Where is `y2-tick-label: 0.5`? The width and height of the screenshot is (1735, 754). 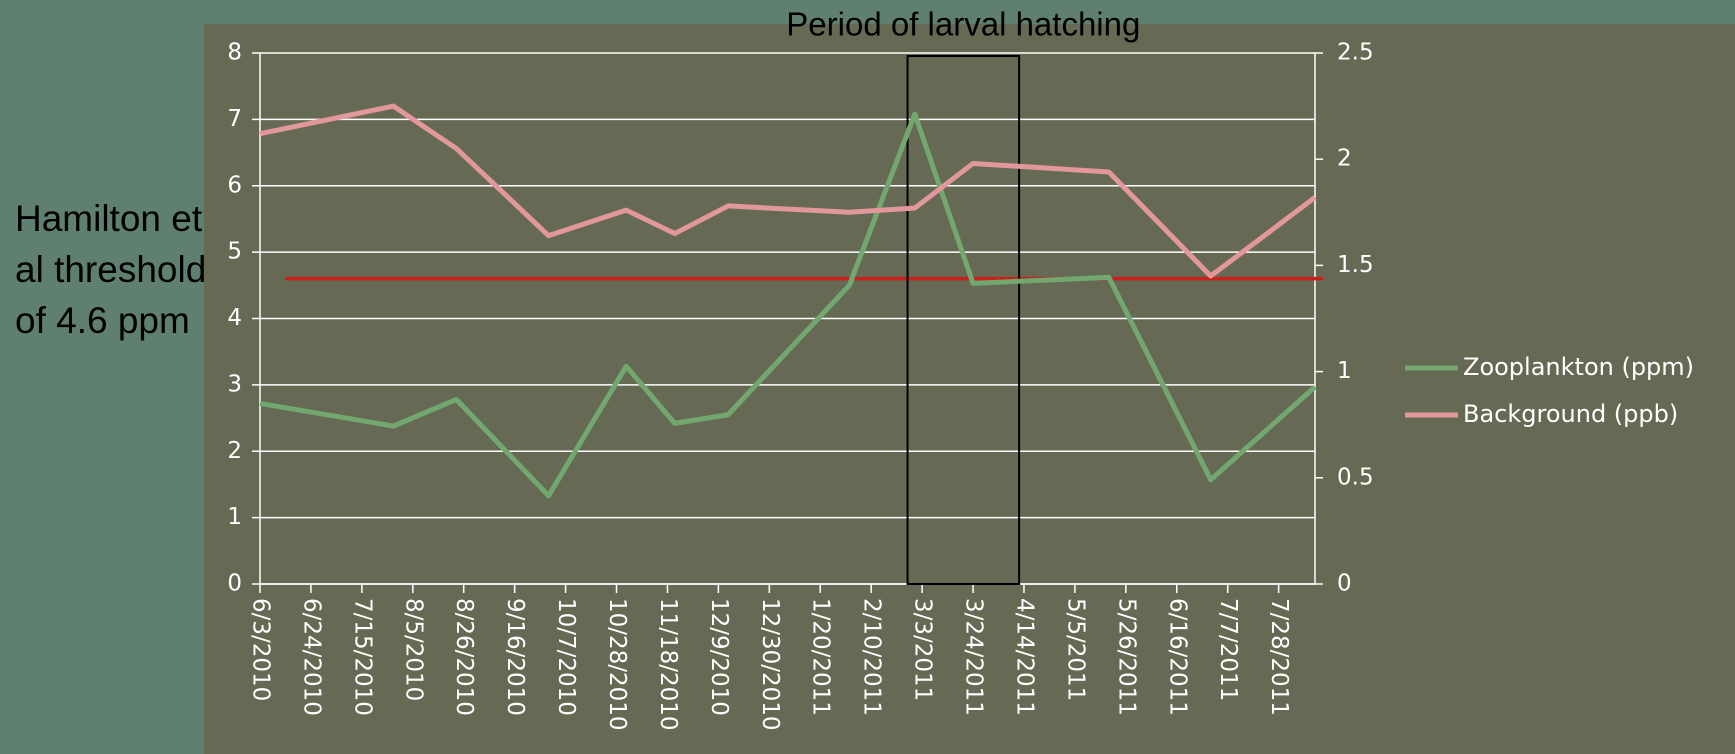
y2-tick-label: 0.5 is located at coordinates (1355, 477).